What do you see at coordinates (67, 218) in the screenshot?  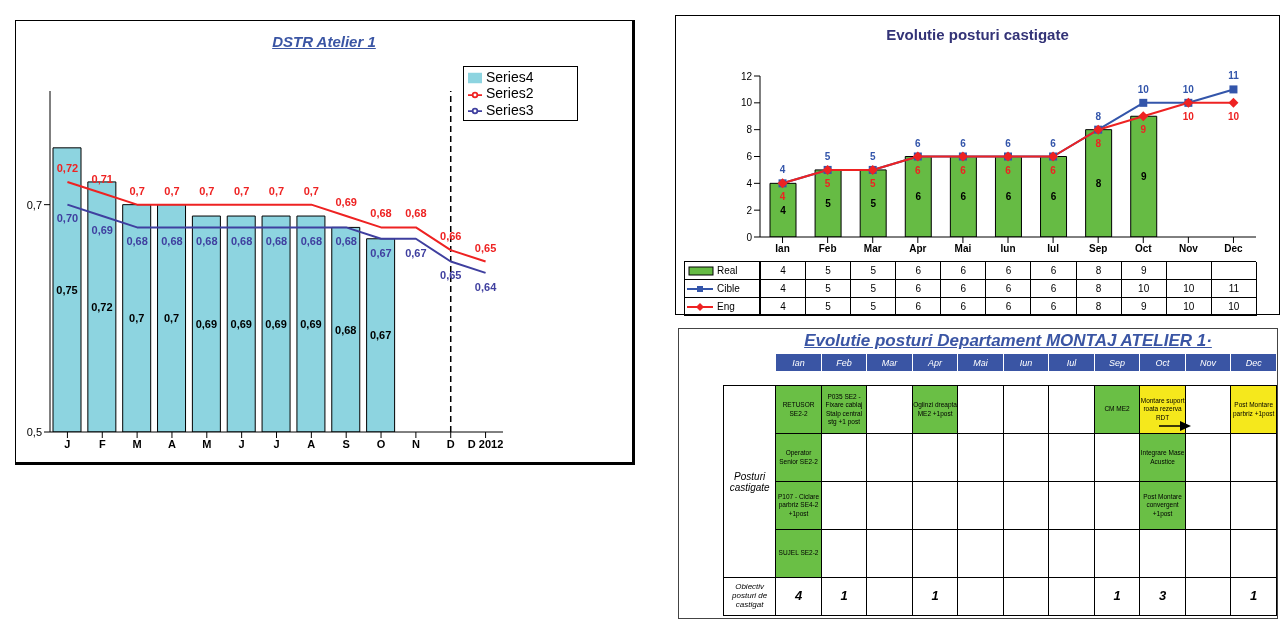 I see `data-label: 0,70` at bounding box center [67, 218].